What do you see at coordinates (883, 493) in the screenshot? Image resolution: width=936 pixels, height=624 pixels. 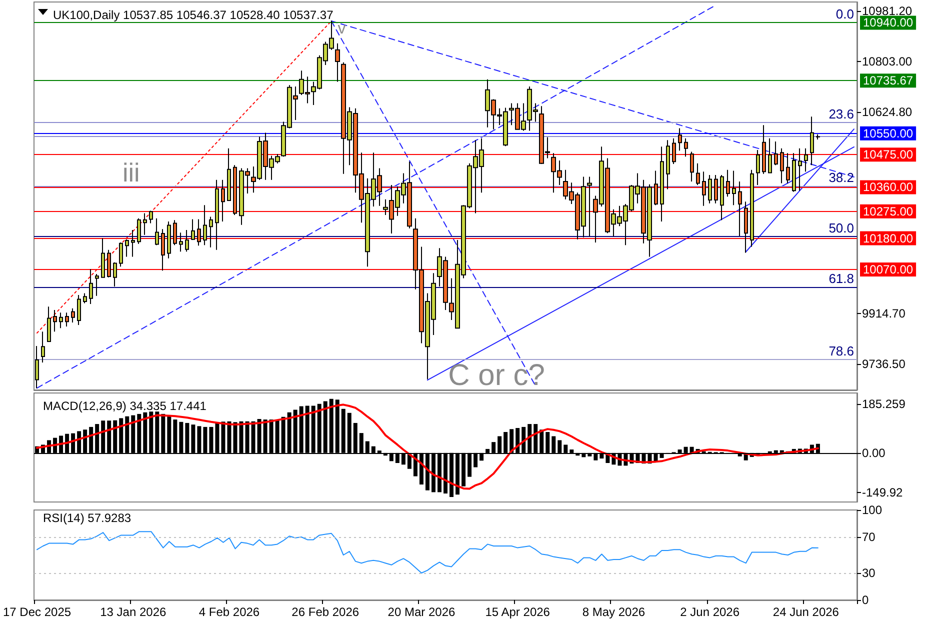 I see `y-tick-label: -149.92` at bounding box center [883, 493].